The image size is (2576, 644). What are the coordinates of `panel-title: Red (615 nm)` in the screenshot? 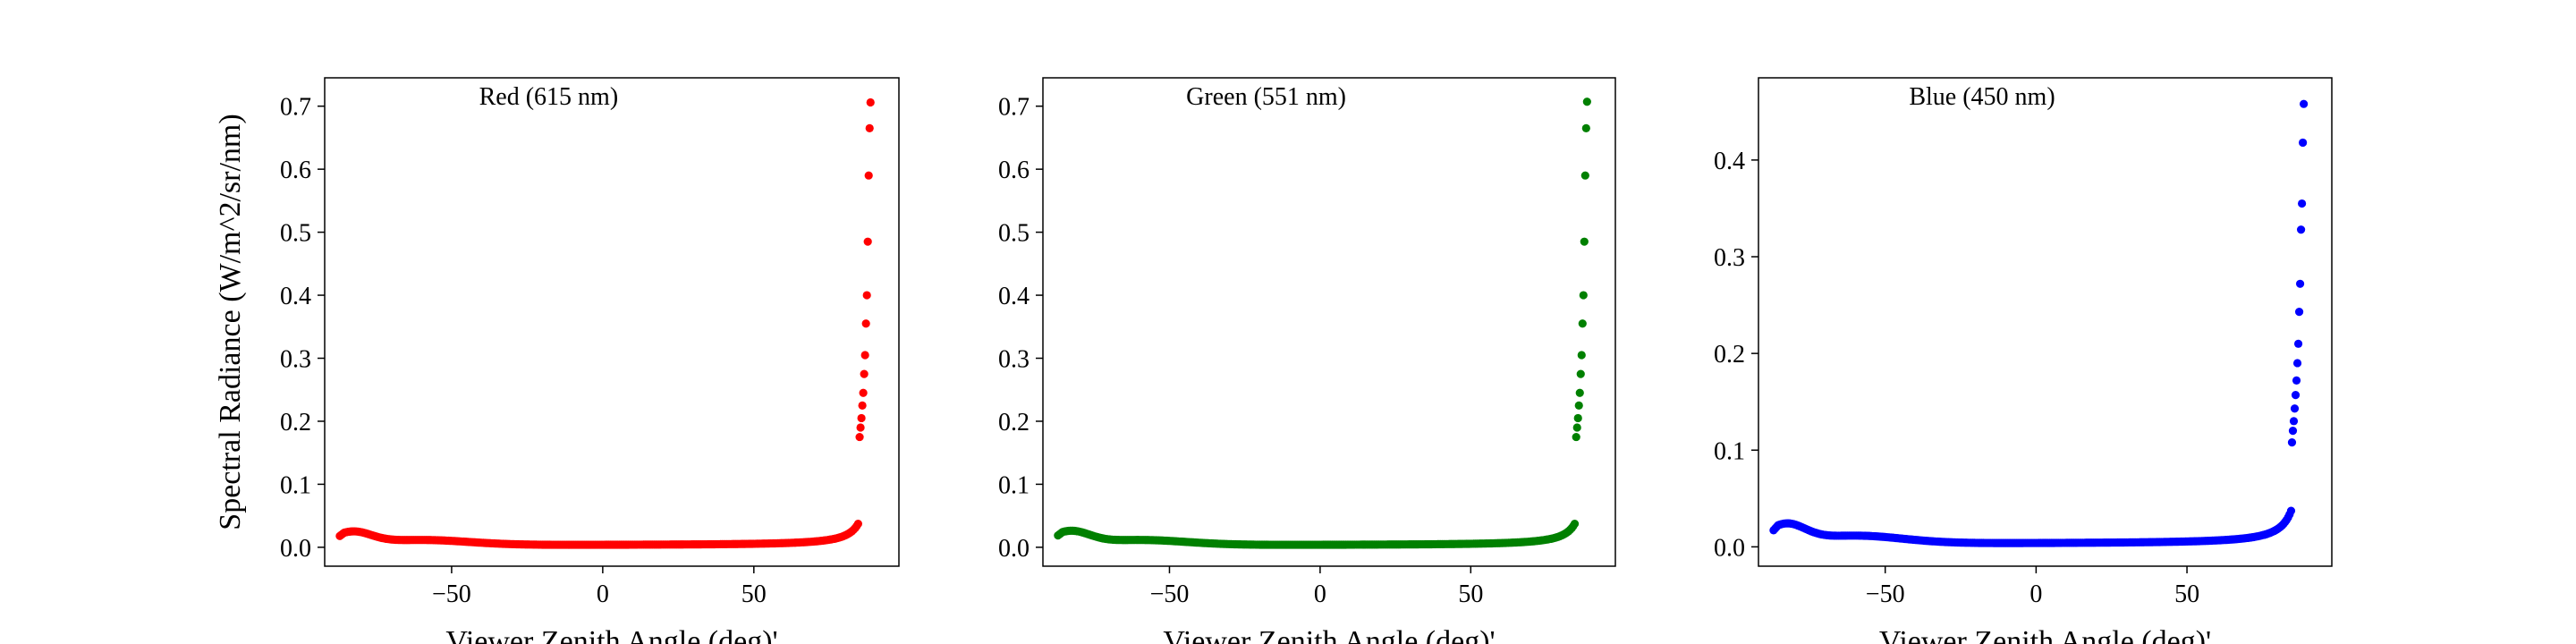 It's located at (549, 97).